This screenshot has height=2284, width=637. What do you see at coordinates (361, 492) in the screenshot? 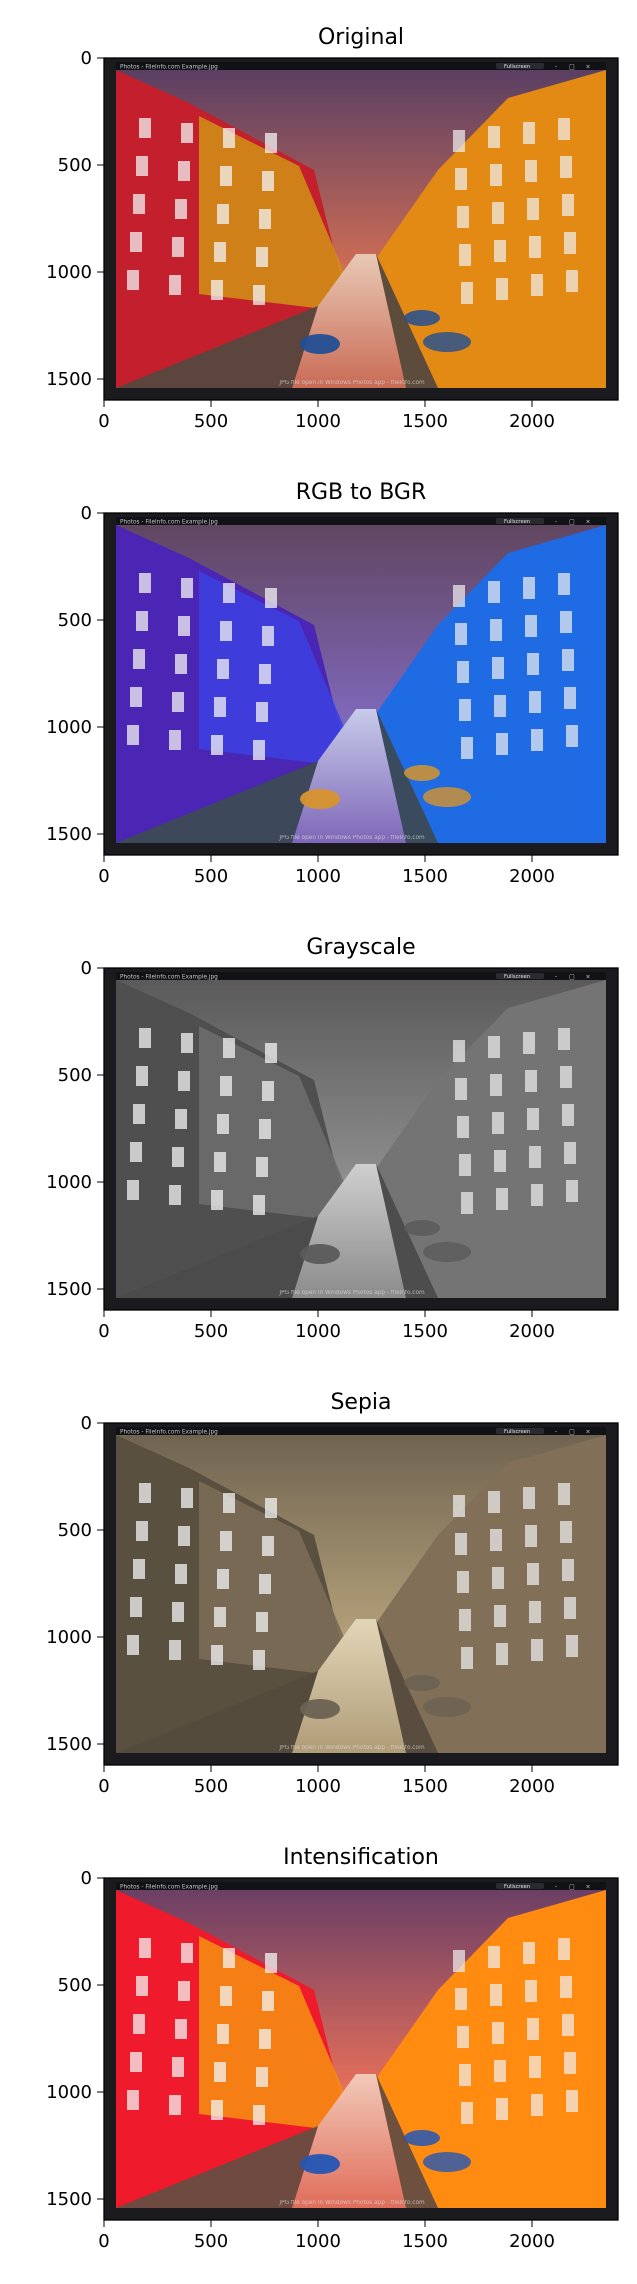
I see `panel-title: RGB to BGR` at bounding box center [361, 492].